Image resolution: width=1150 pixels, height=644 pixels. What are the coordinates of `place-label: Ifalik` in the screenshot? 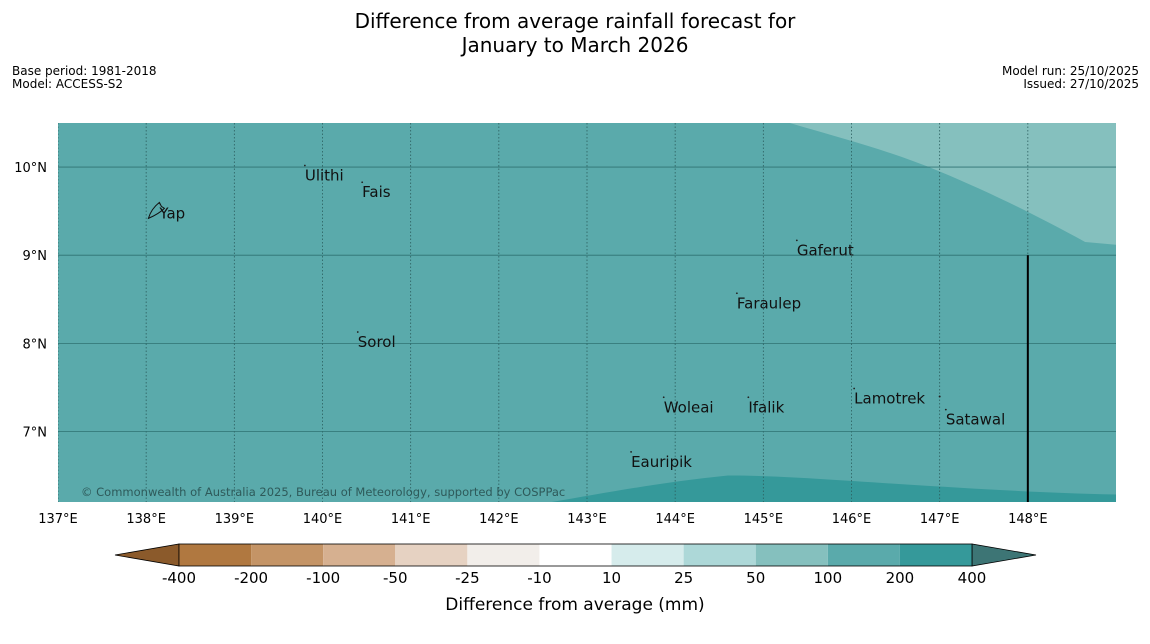 It's located at (766, 407).